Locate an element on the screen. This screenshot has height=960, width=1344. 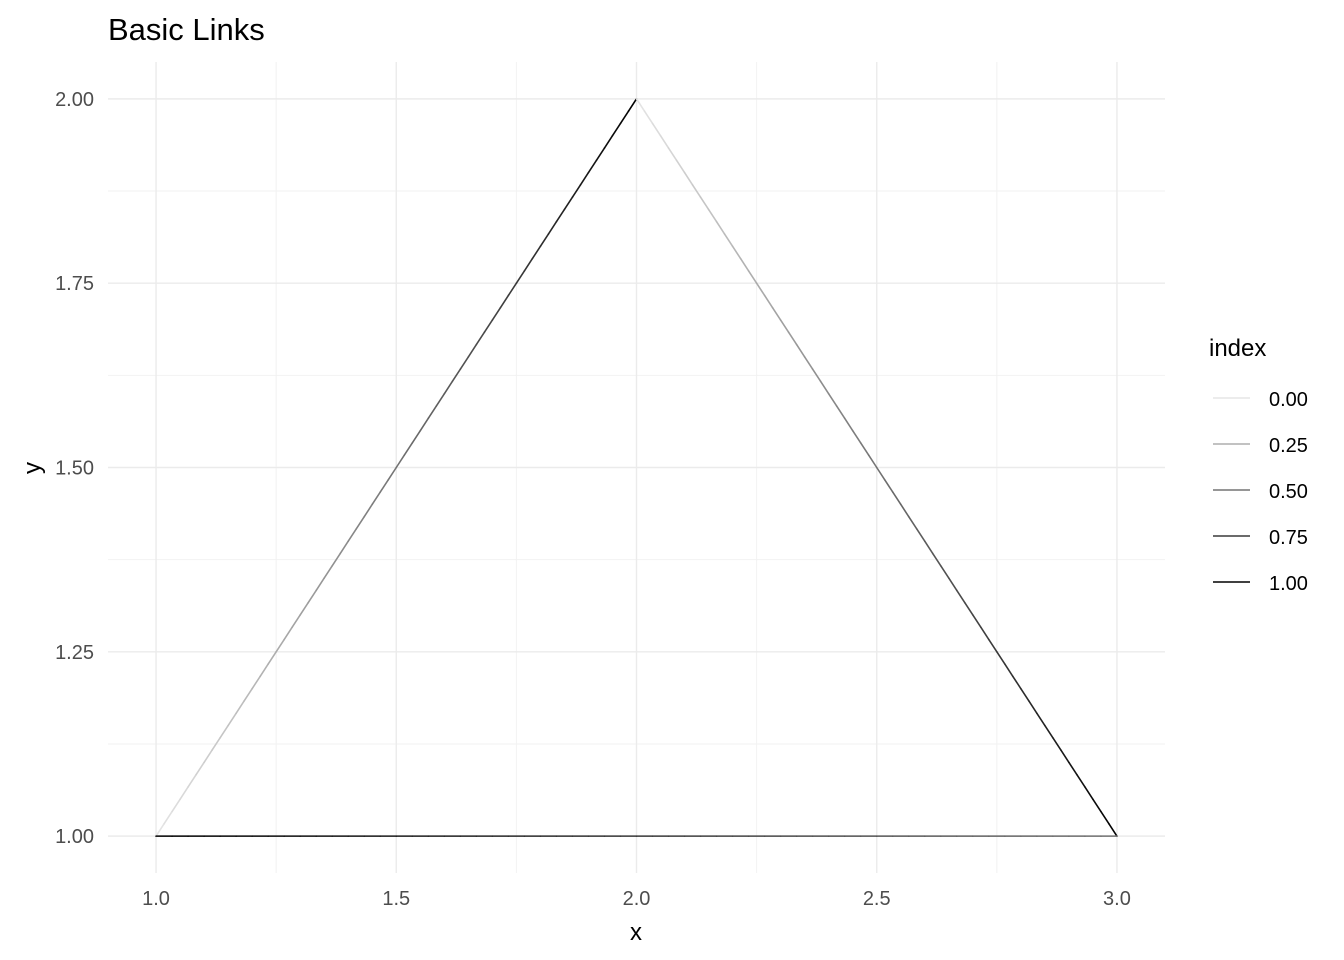
legend: index 0.00 0.25 0.50 0.75 1.00 is located at coordinates (1258, 465).